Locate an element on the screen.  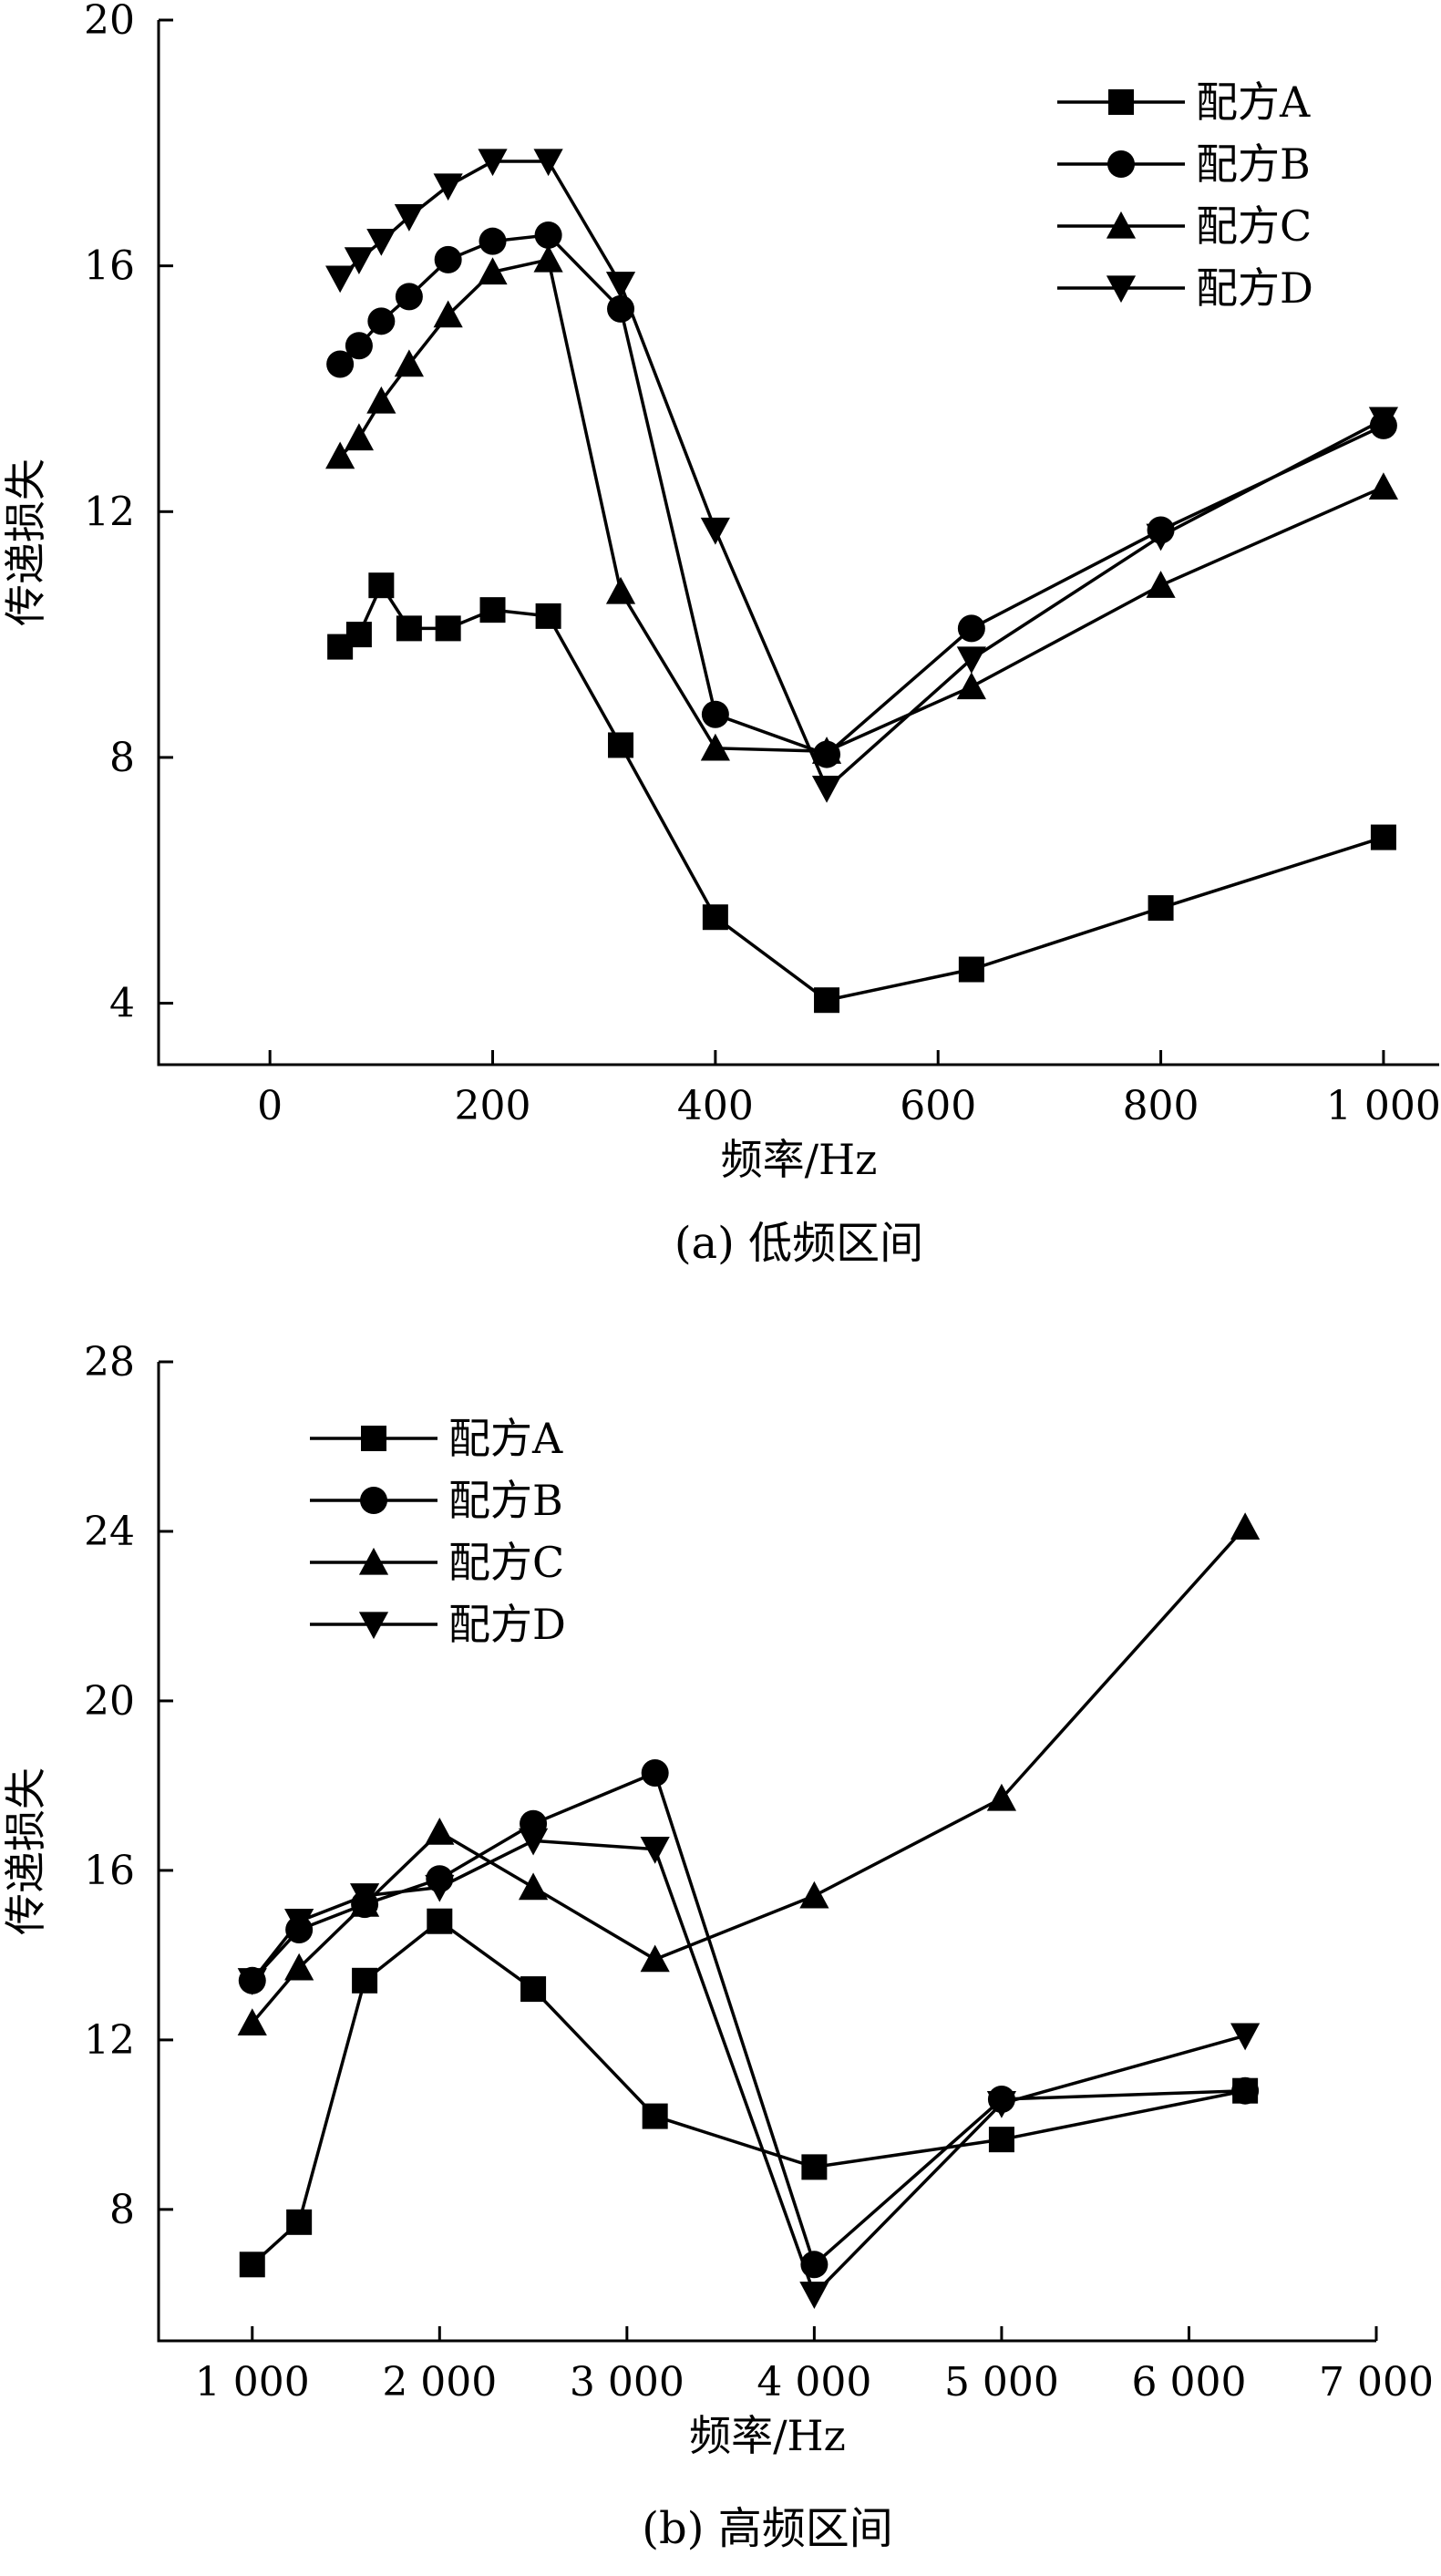
x-tick-label: 2 000 is located at coordinates (439, 2382).